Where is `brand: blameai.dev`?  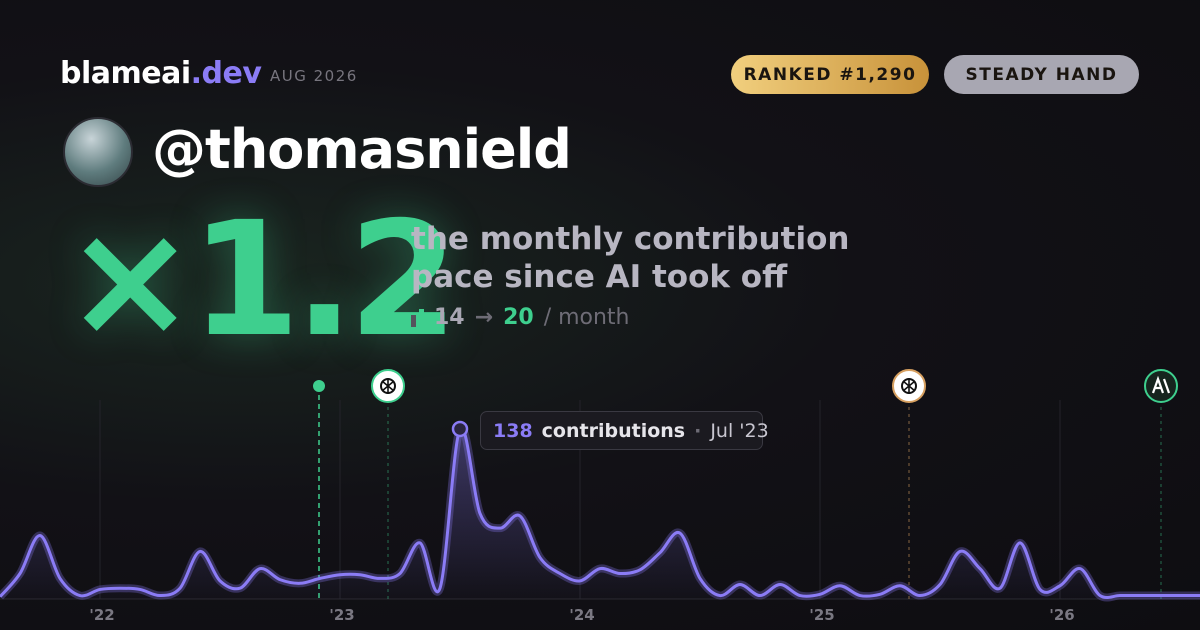
brand: blameai.dev is located at coordinates (161, 73).